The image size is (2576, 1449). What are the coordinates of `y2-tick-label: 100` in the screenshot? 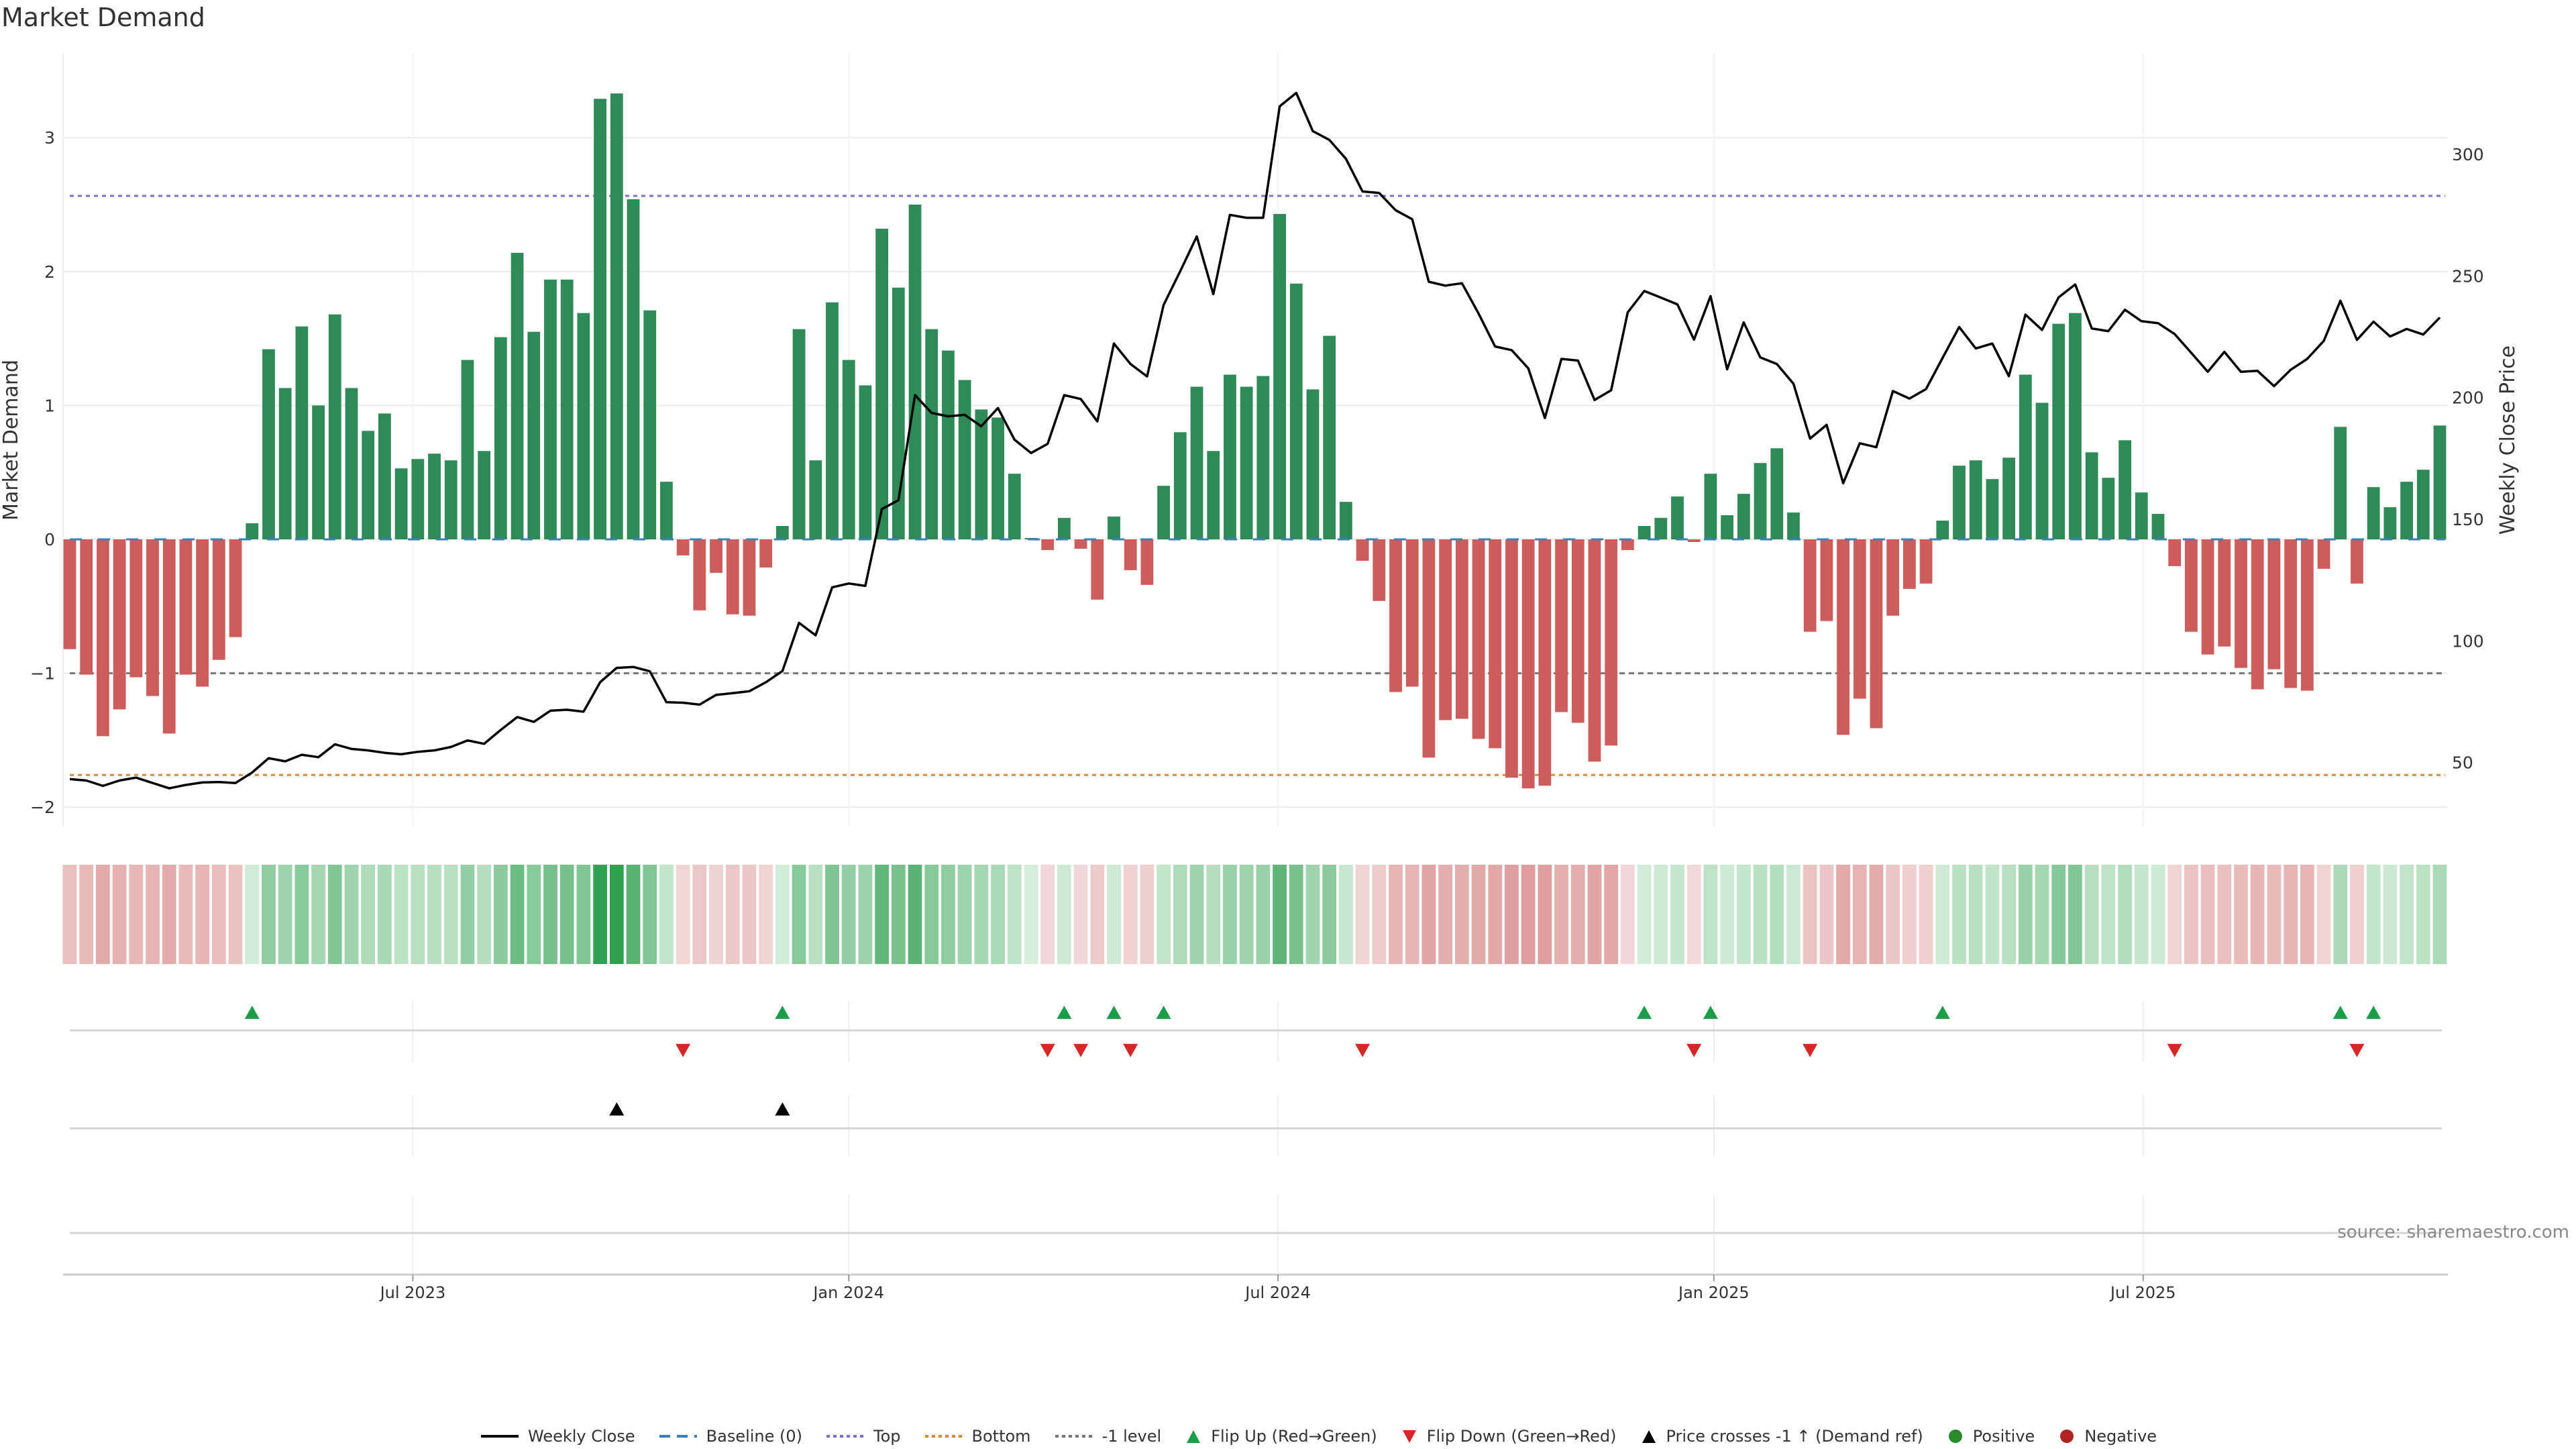 It's located at (2468, 641).